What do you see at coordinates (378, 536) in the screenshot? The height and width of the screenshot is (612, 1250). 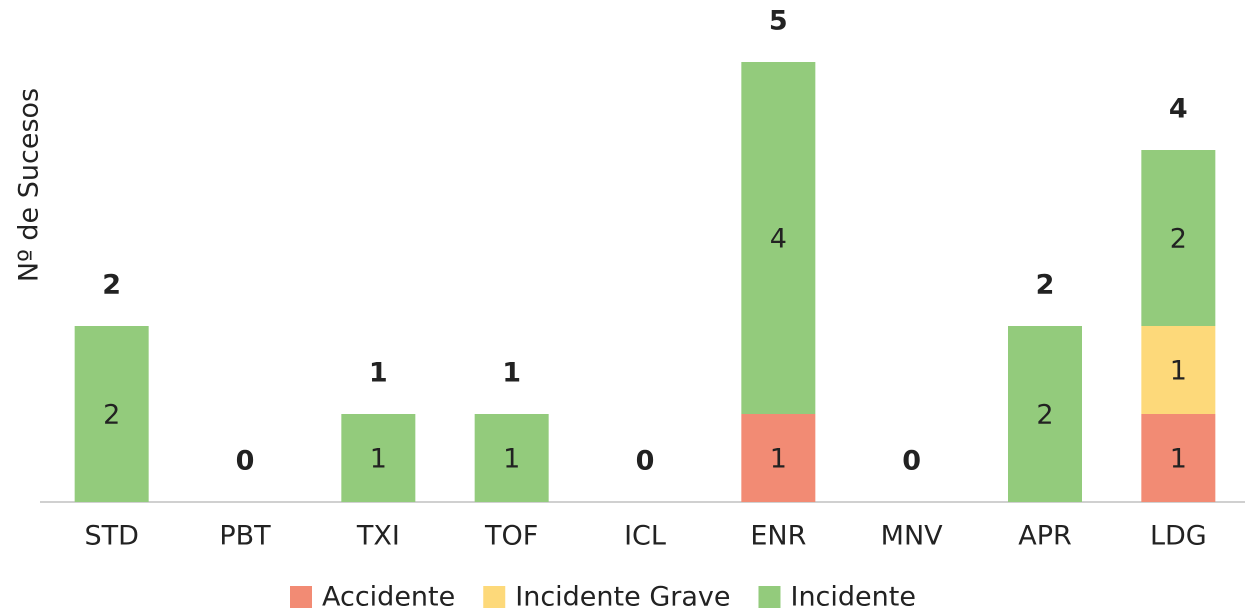 I see `x-tick-label: TXI` at bounding box center [378, 536].